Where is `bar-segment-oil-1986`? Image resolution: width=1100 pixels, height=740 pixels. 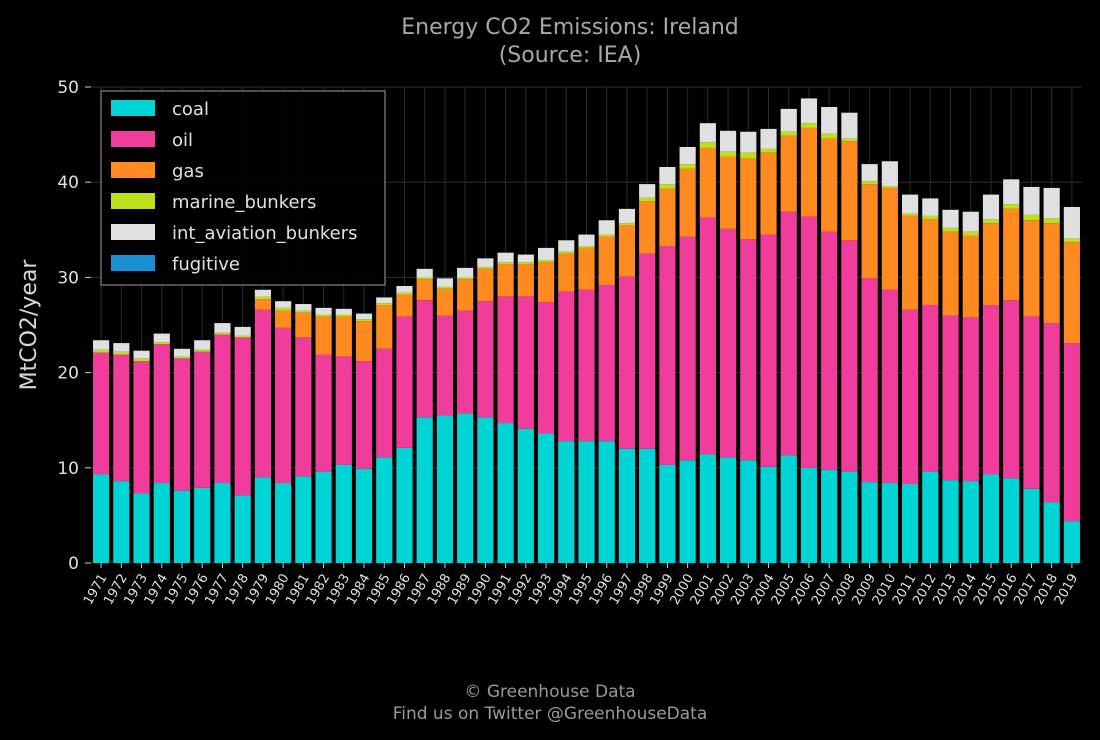 bar-segment-oil-1986 is located at coordinates (404, 382).